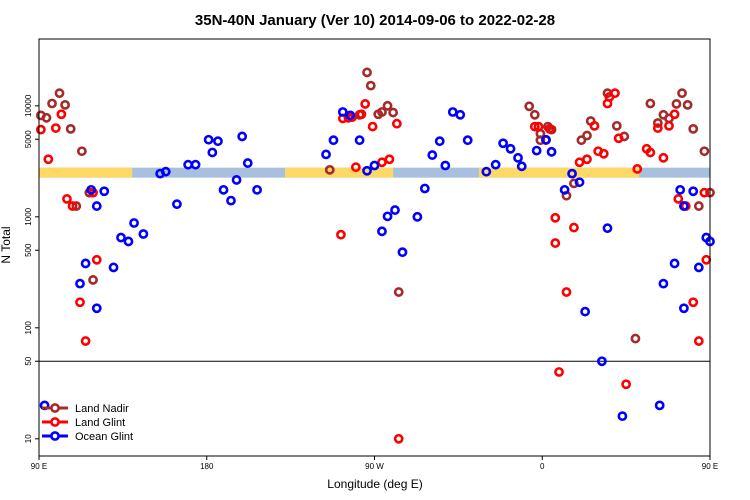  Describe the element at coordinates (100, 423) in the screenshot. I see `legend-label: Land Glint` at that location.